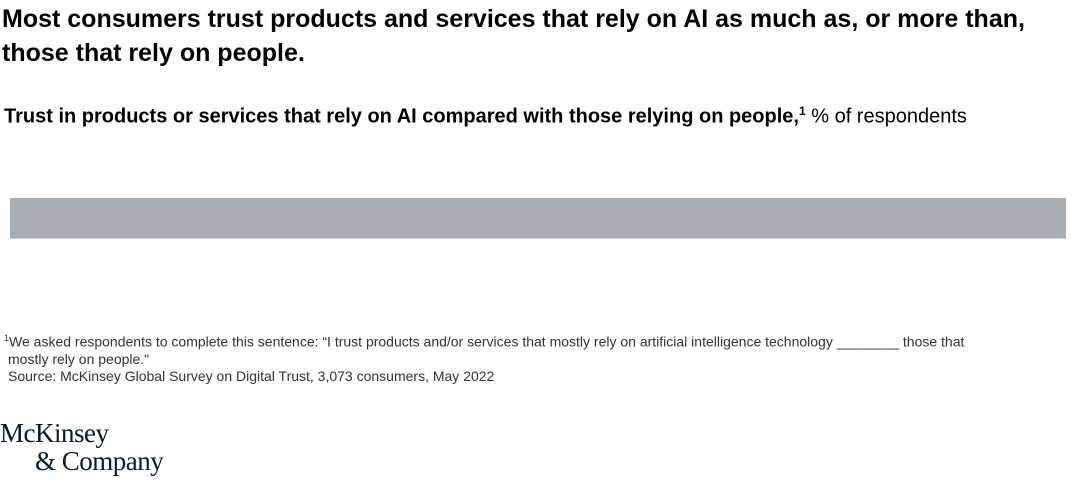  I want to click on footnote-1-cont: mostly rely on people.", so click(79, 358).